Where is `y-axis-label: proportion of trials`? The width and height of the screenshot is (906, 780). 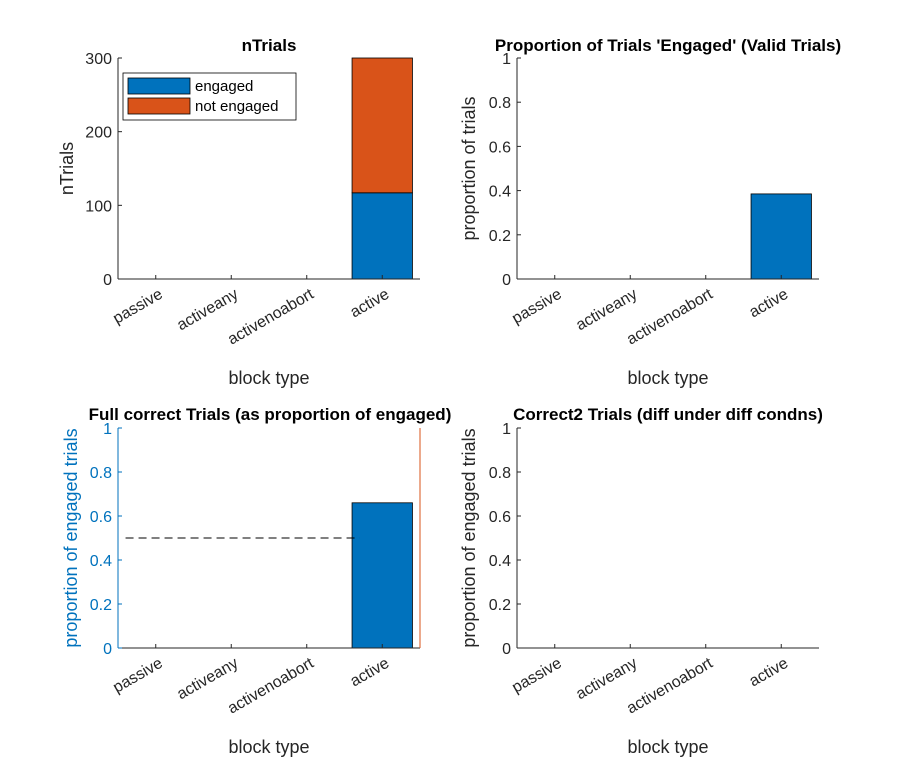
y-axis-label: proportion of trials is located at coordinates (469, 168).